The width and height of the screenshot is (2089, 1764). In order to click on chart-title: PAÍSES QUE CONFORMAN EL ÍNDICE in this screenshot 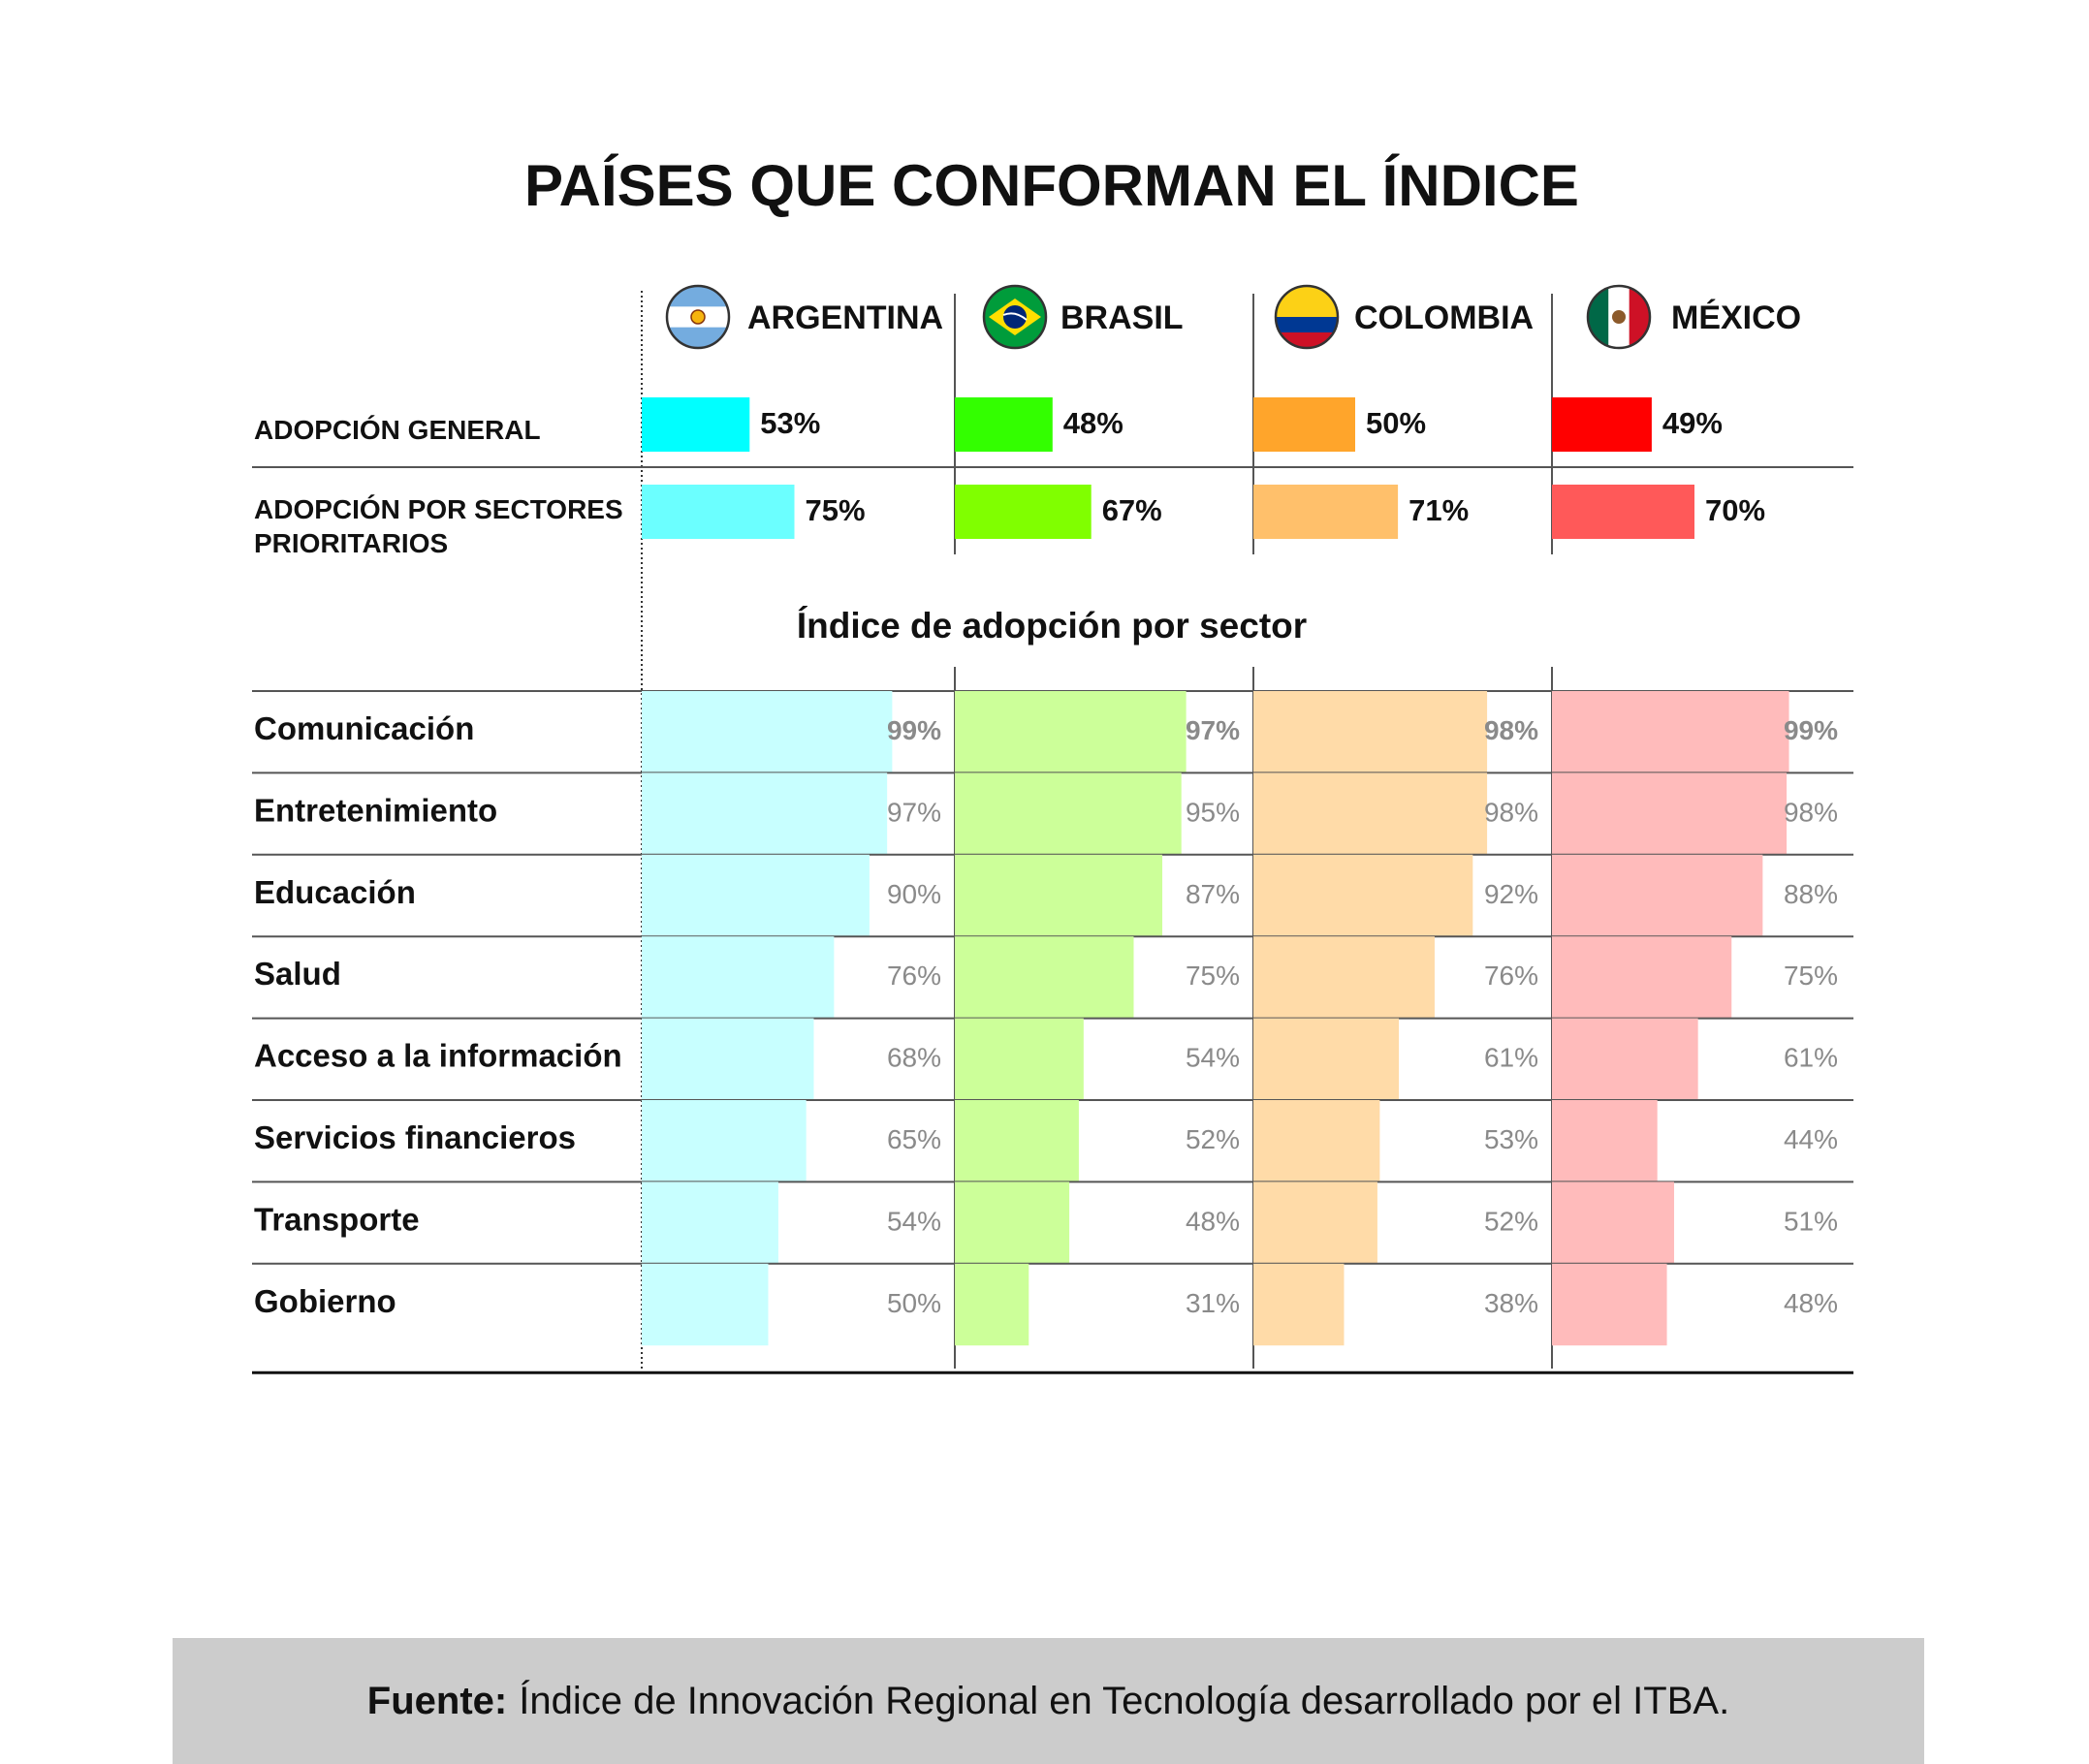, I will do `click(1051, 186)`.